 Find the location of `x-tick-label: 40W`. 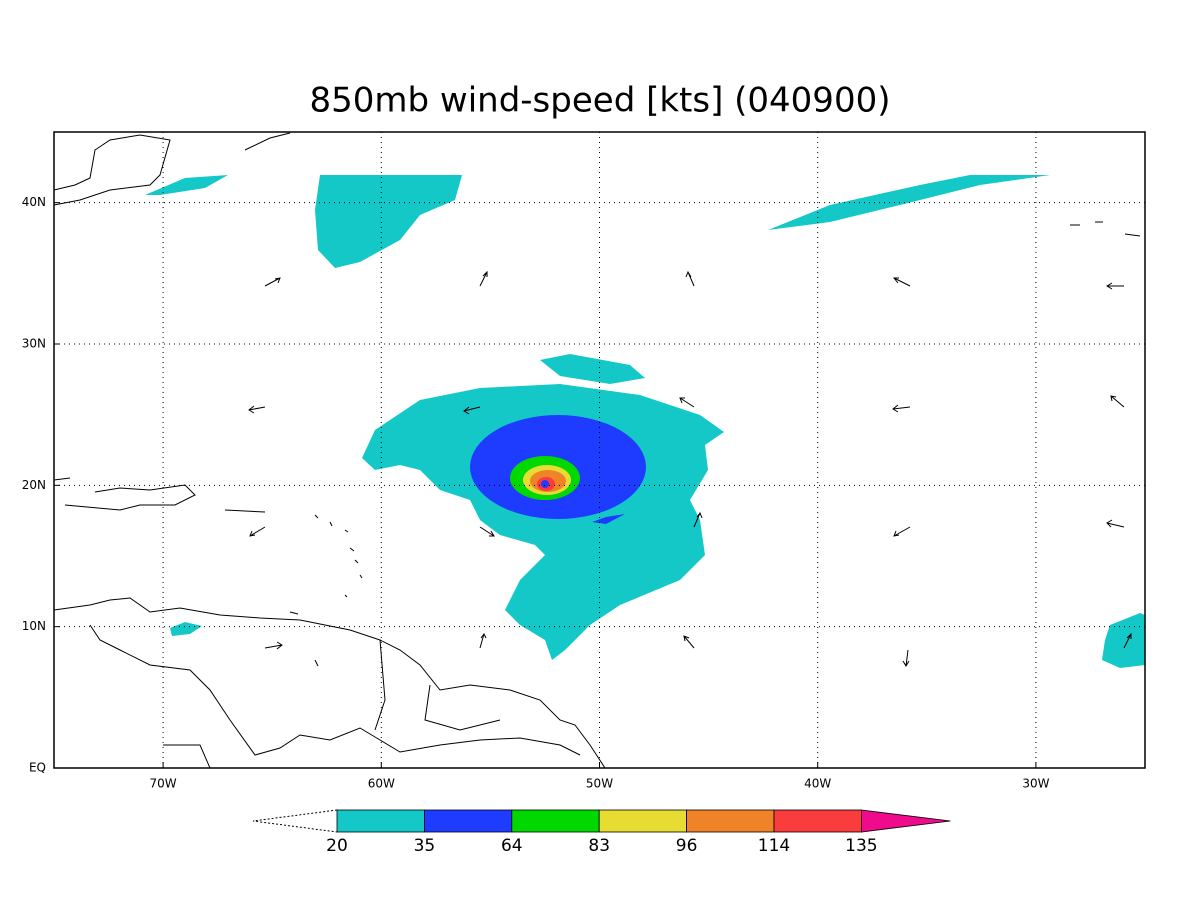

x-tick-label: 40W is located at coordinates (817, 784).